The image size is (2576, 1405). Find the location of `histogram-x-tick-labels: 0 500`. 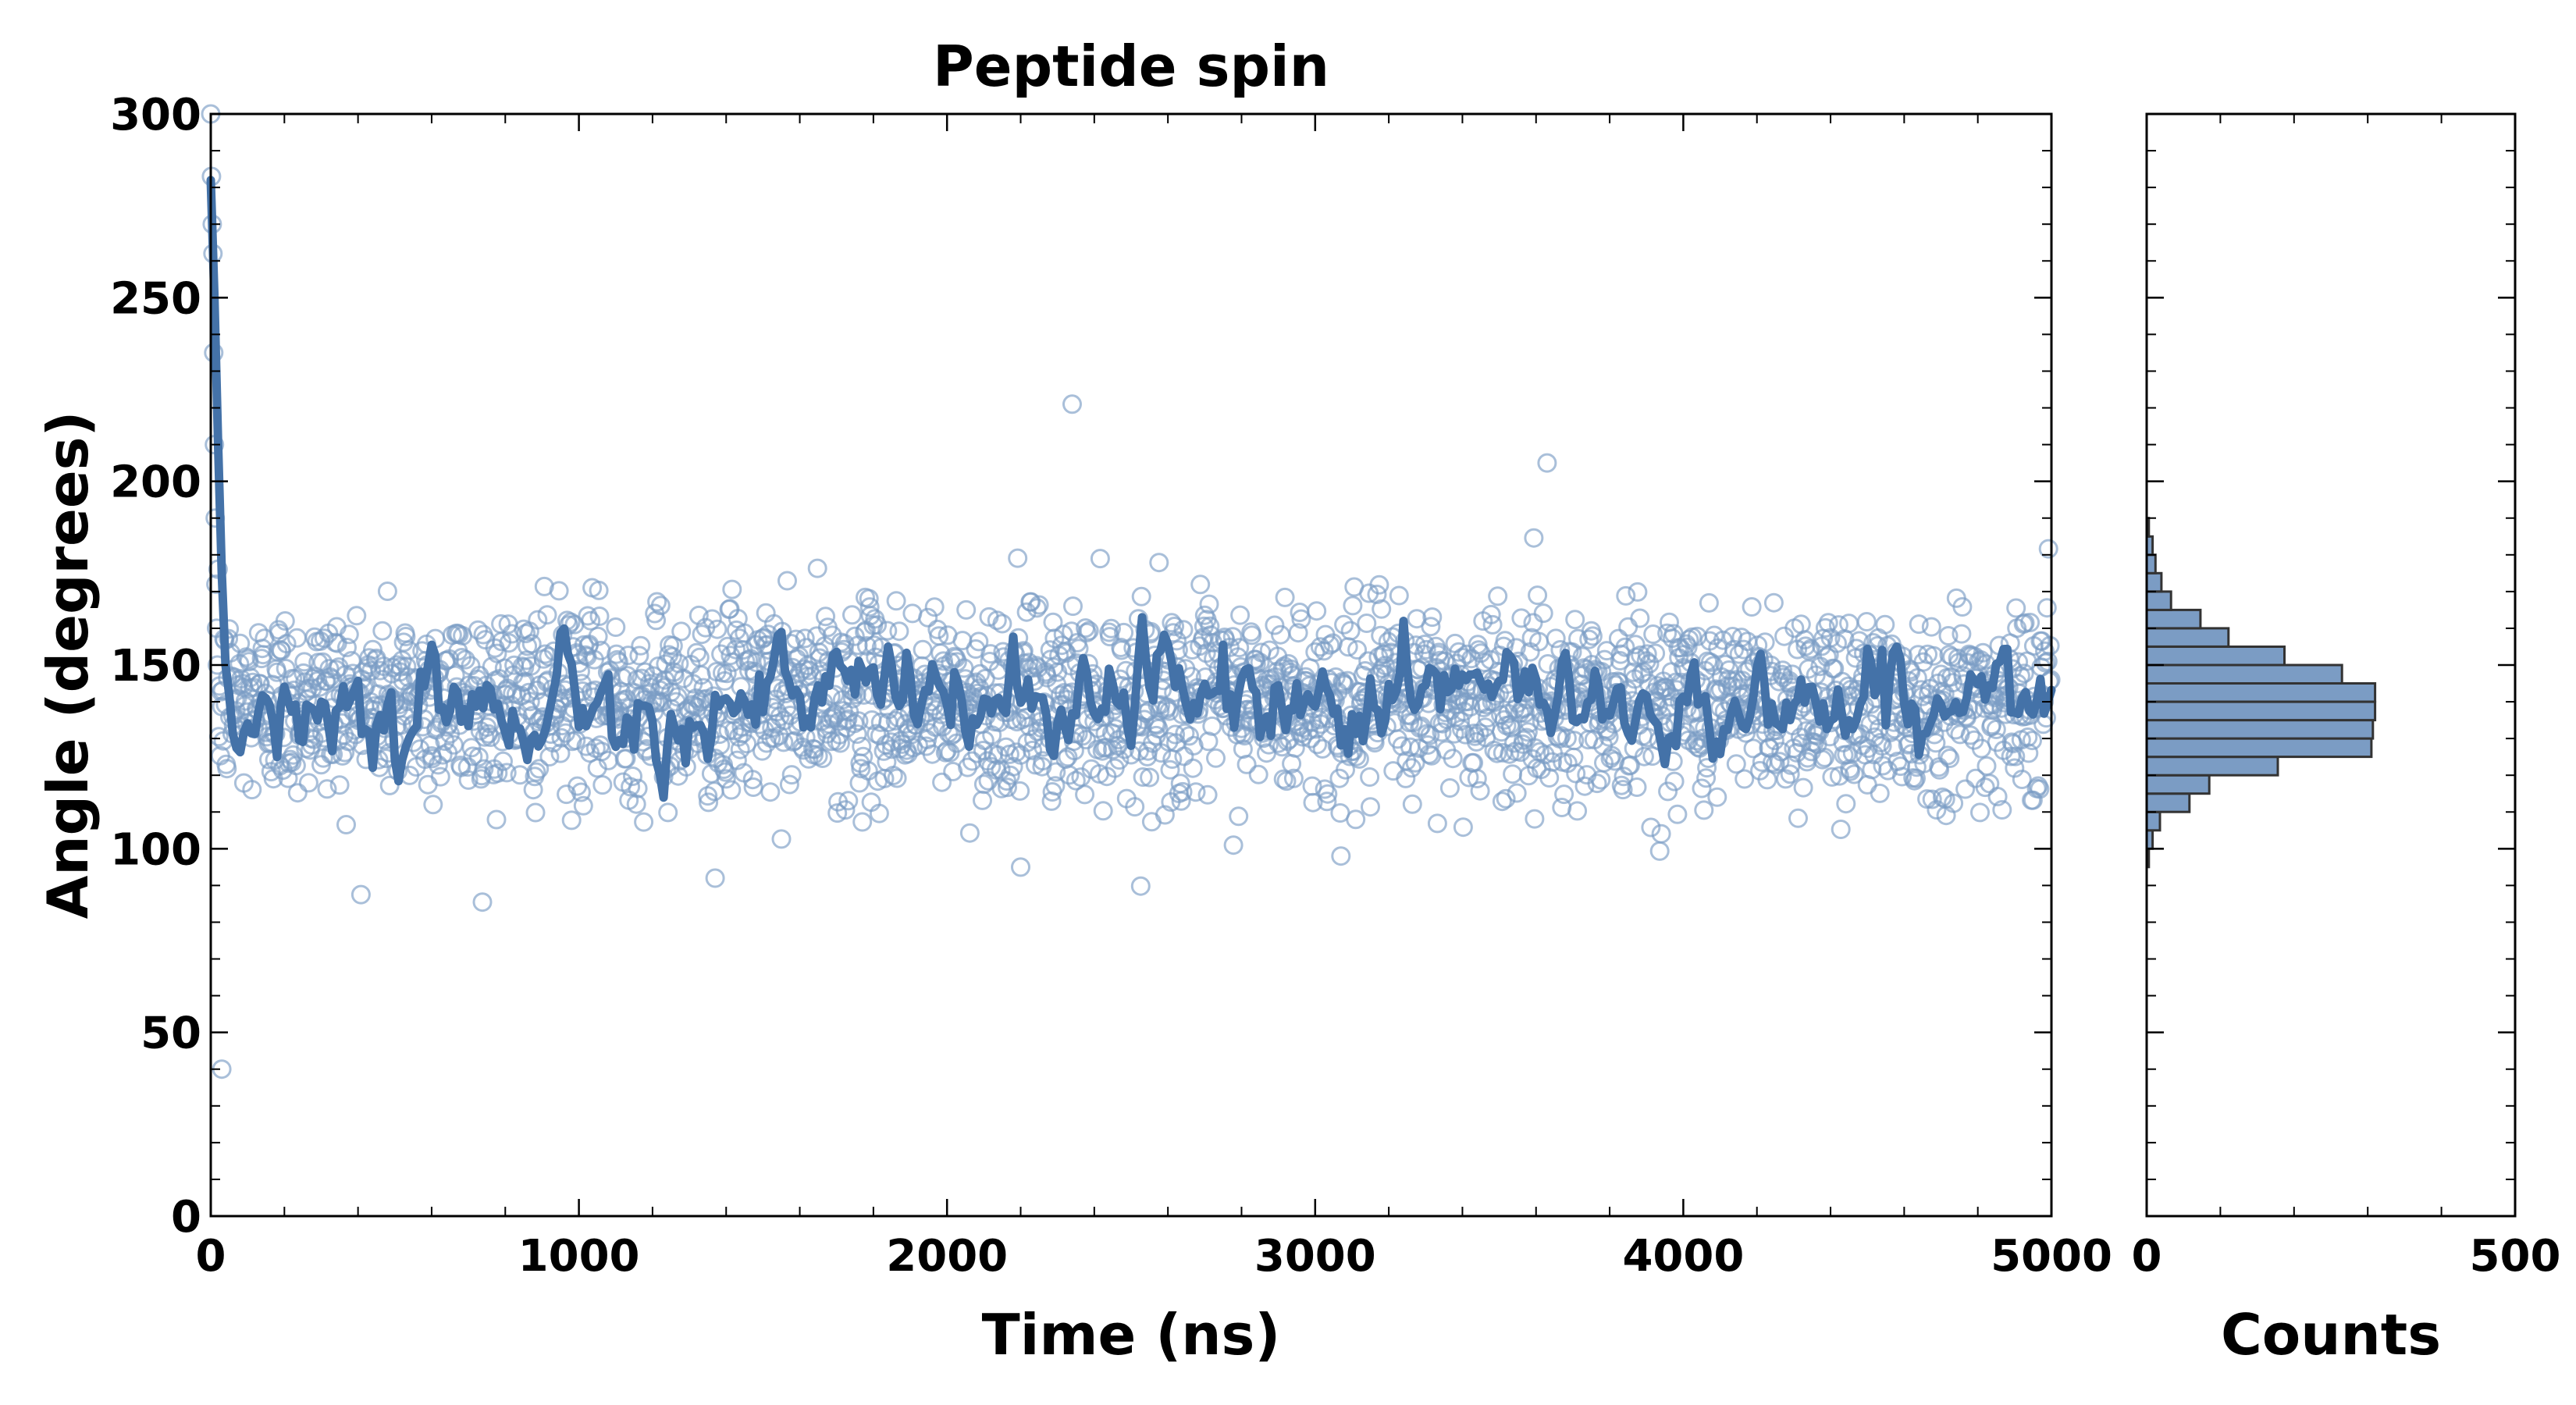

histogram-x-tick-labels: 0 500 is located at coordinates (2346, 1256).